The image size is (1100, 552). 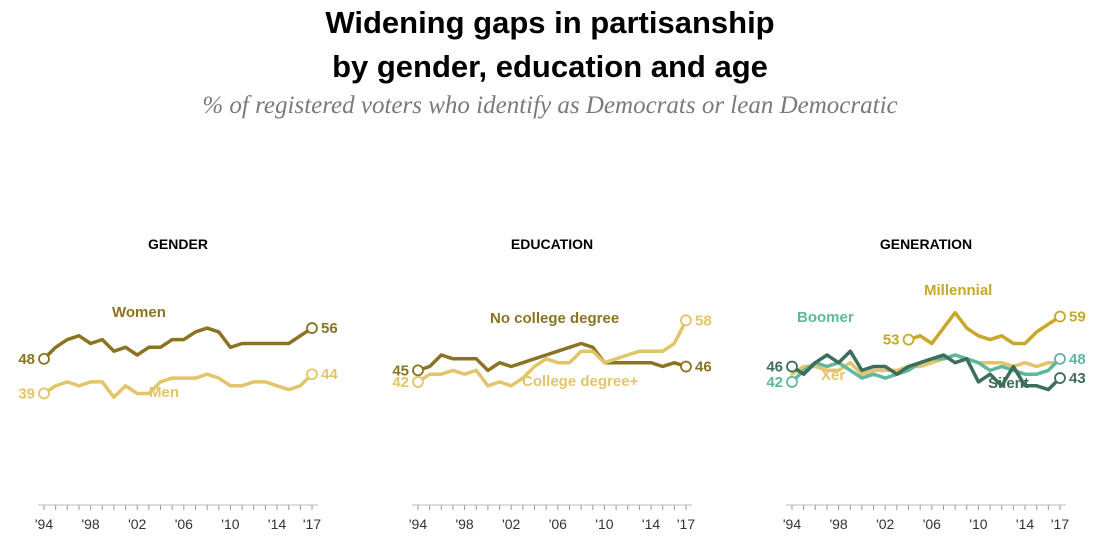 I want to click on series-name-no-college-degree: No college degree, so click(x=554, y=318).